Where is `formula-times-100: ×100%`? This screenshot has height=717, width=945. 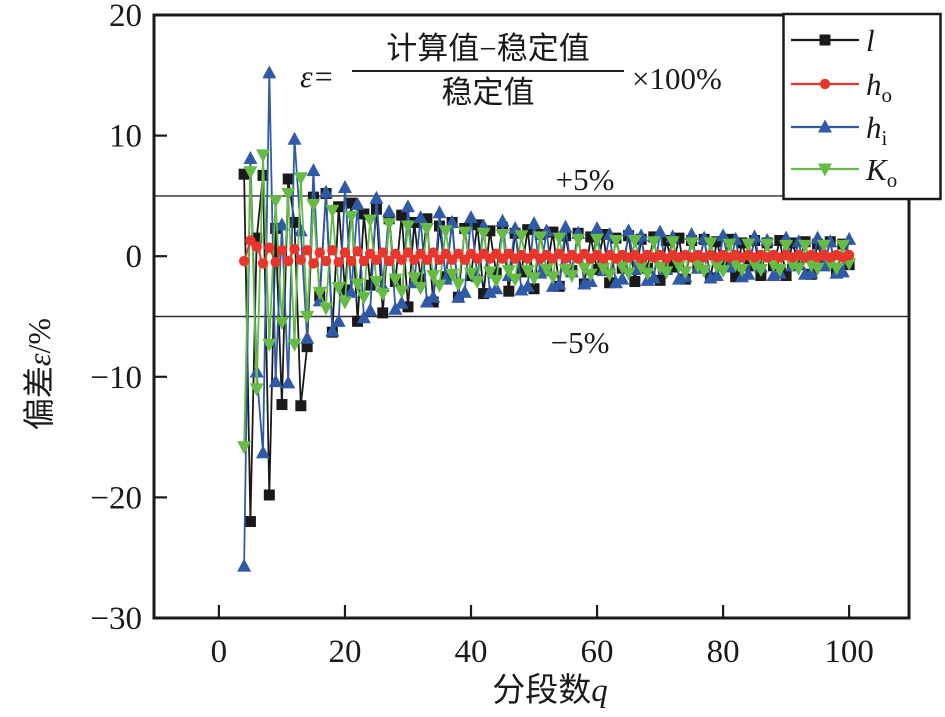
formula-times-100: ×100% is located at coordinates (677, 78).